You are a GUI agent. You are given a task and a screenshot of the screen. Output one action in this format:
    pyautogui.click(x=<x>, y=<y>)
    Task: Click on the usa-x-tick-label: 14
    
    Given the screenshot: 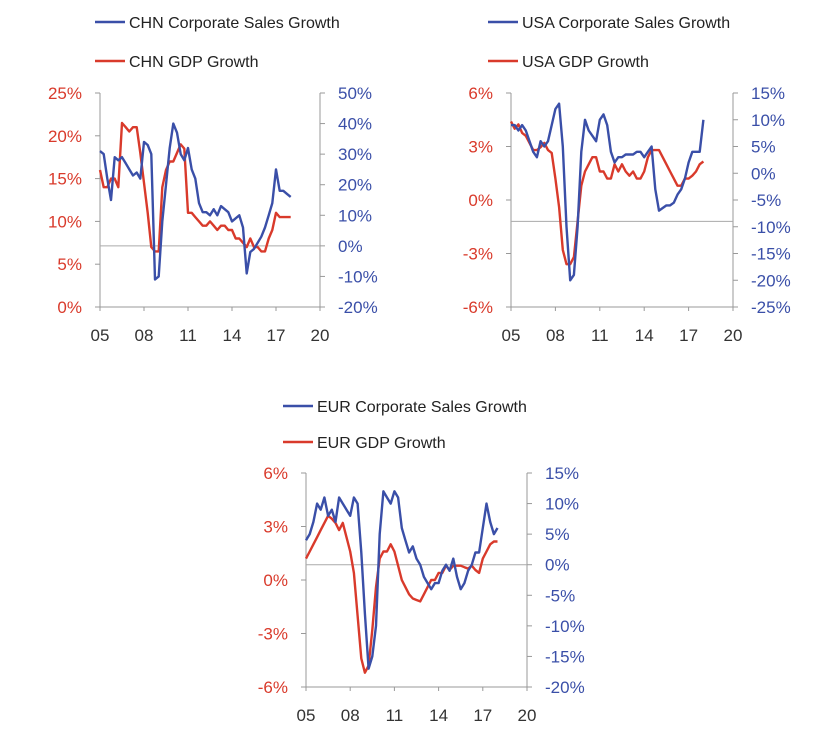 What is the action you would take?
    pyautogui.click(x=644, y=335)
    